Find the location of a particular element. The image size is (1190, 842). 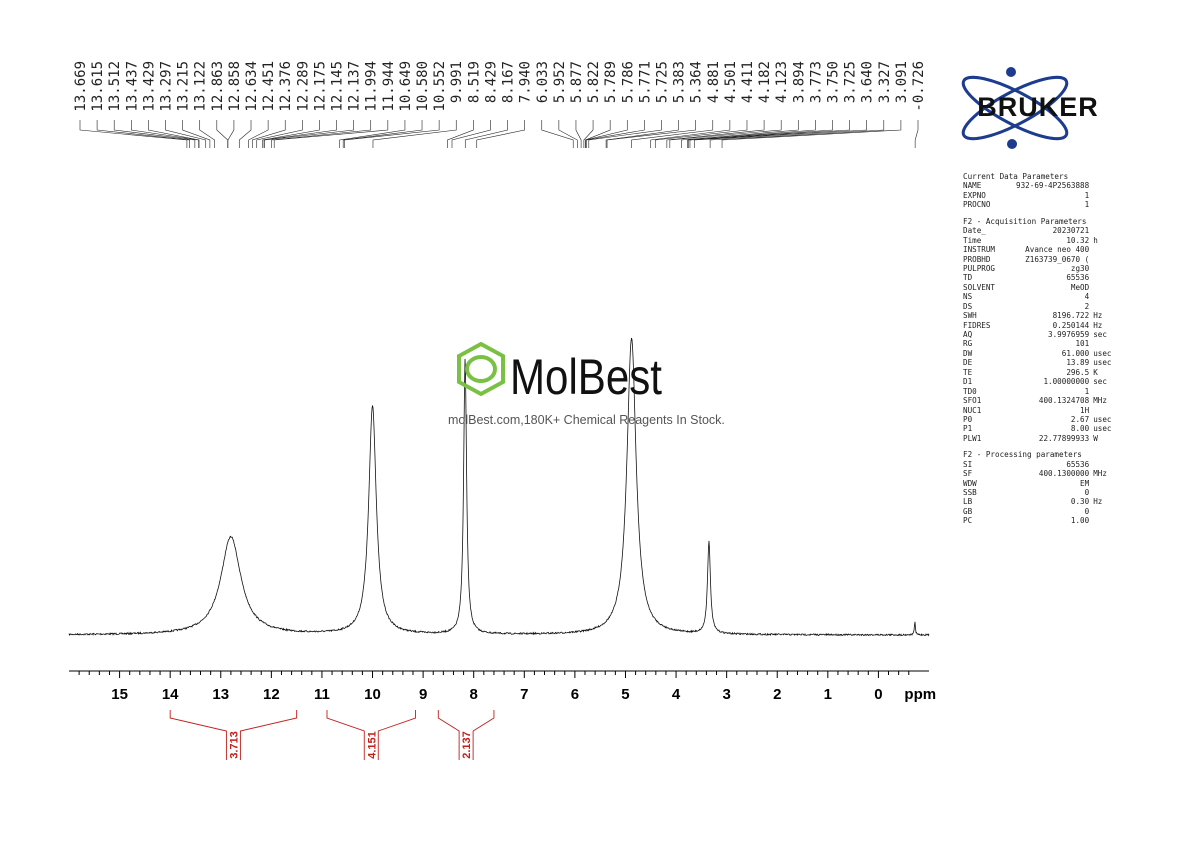

parameter-key: GB is located at coordinates (968, 511).